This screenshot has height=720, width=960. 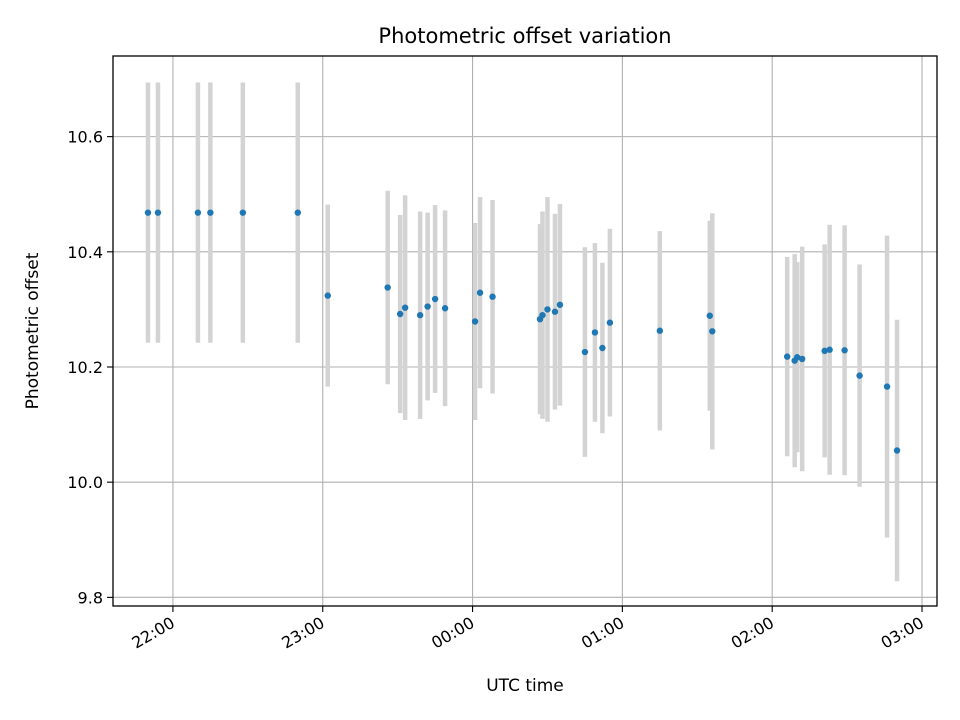 What do you see at coordinates (525, 686) in the screenshot?
I see `x-axis-title: UTC time` at bounding box center [525, 686].